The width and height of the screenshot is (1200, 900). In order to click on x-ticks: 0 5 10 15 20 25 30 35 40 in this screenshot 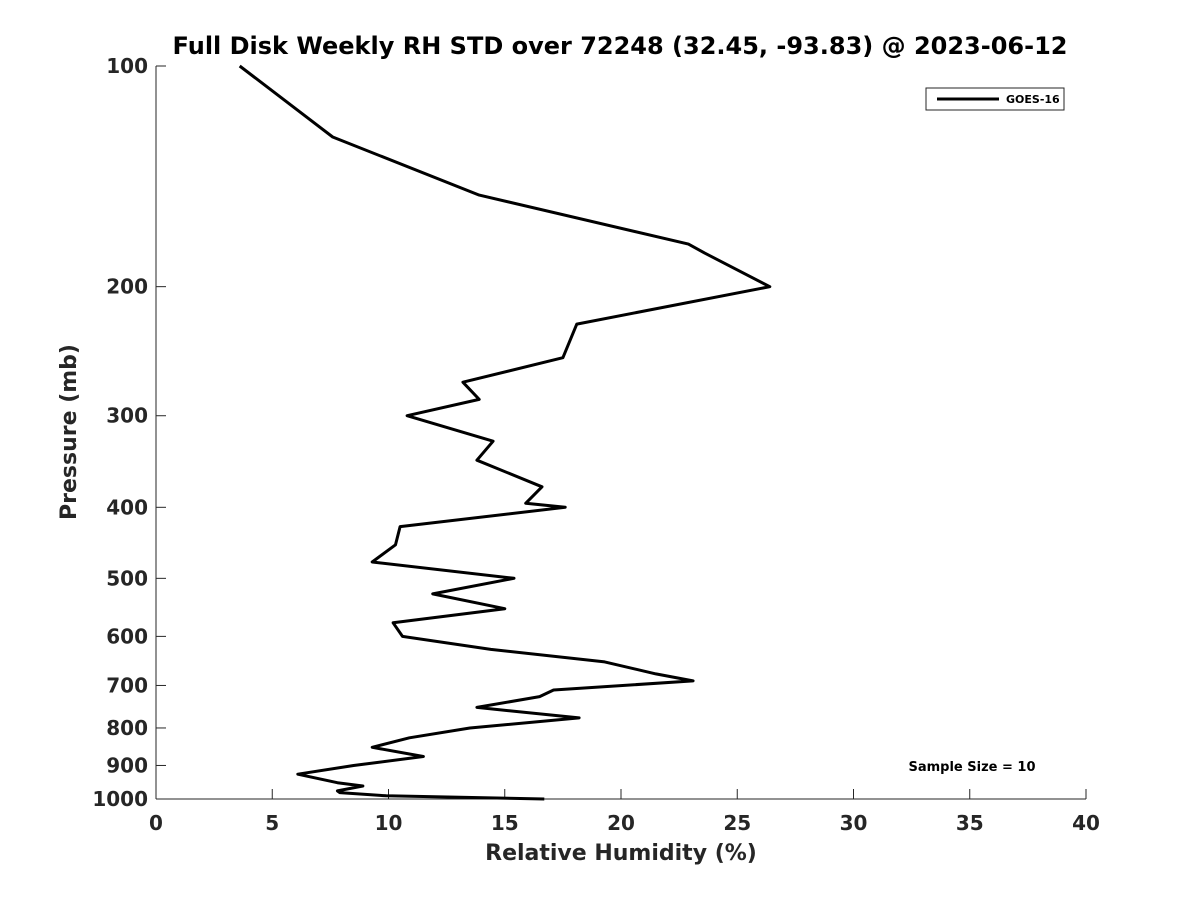, I will do `click(624, 812)`.